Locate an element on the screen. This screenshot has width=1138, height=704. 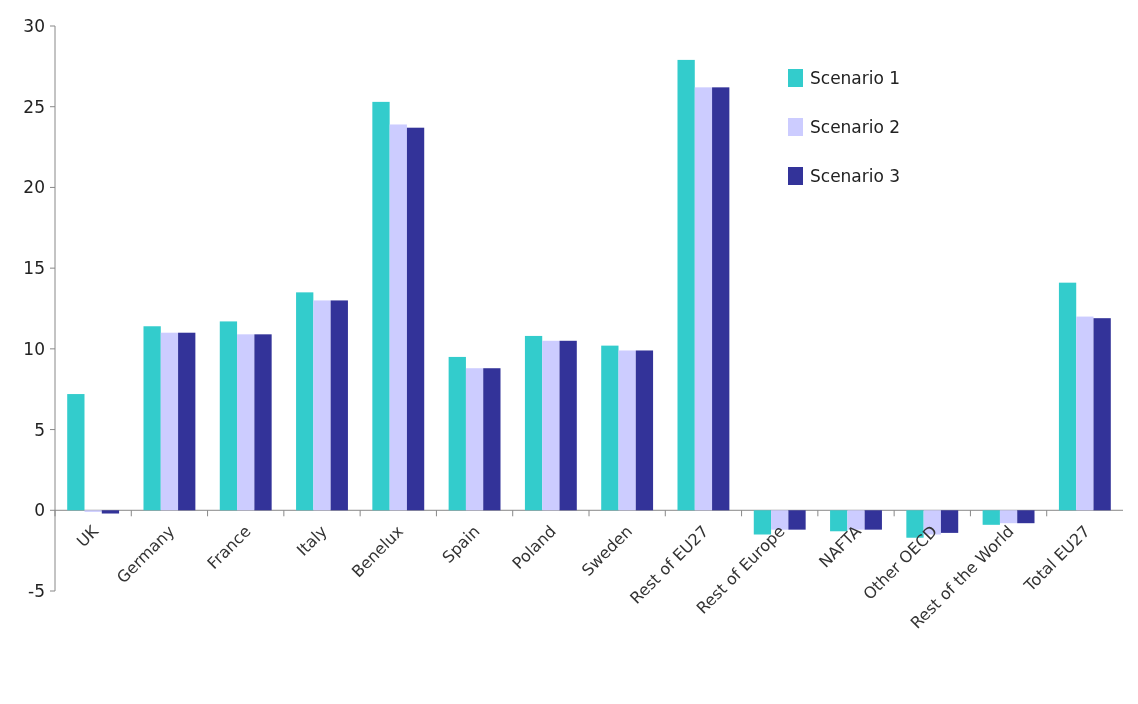
y-tick-label: 30 is located at coordinates (34, 25).